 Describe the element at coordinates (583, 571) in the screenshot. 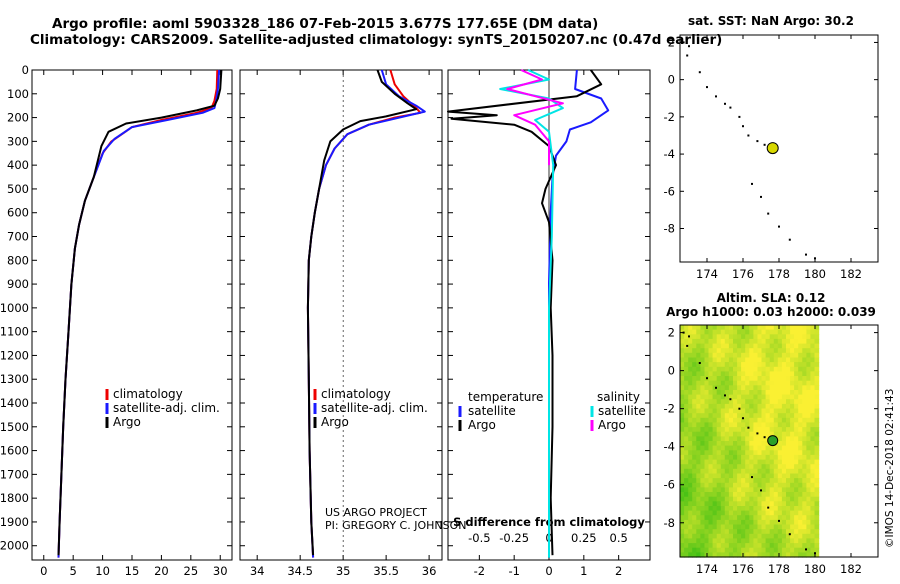

I see `differences-xtick-label: 1` at that location.